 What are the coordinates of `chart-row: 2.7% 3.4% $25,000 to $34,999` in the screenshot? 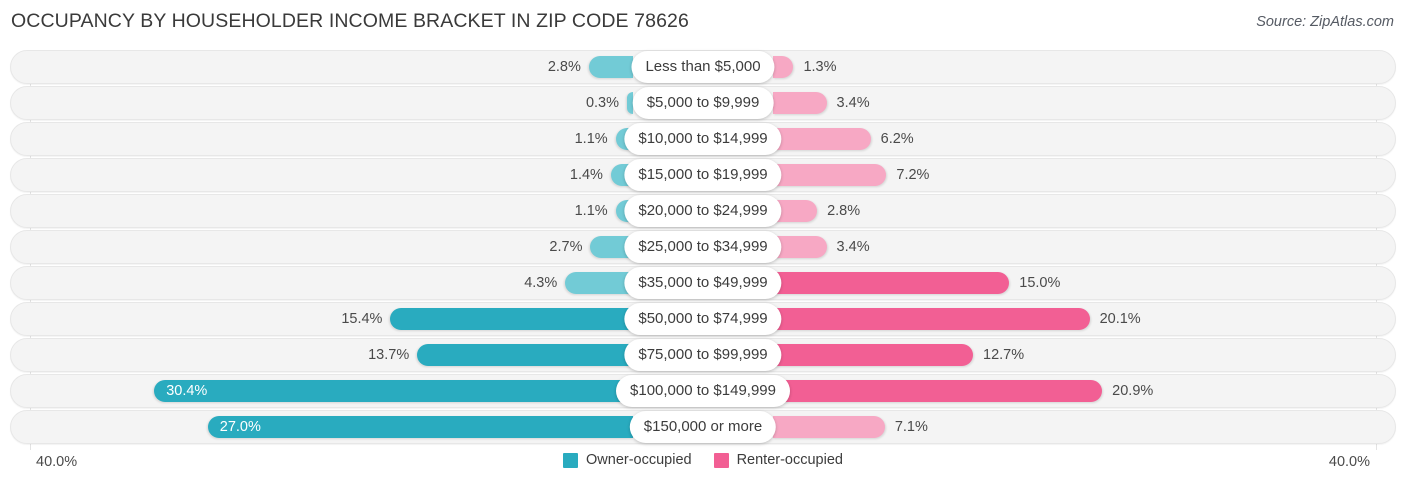 It's located at (703, 248).